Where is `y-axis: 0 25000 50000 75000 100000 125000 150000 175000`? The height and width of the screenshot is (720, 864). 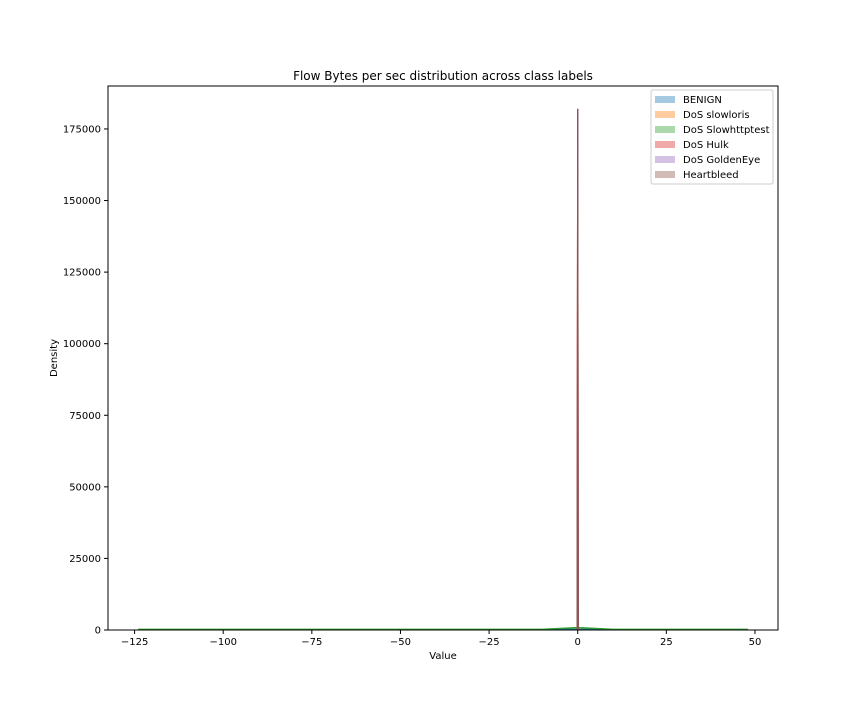
y-axis: 0 25000 50000 75000 100000 125000 150000 175000 is located at coordinates (85, 380).